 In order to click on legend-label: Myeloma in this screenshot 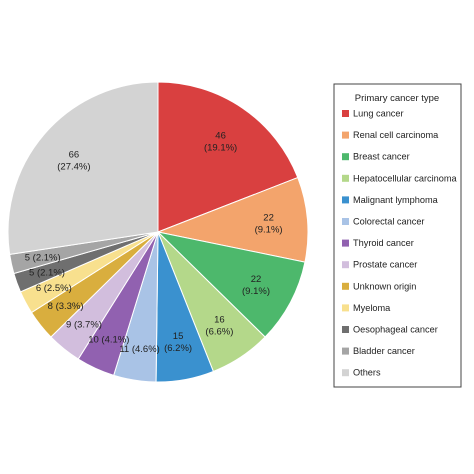, I will do `click(372, 308)`.